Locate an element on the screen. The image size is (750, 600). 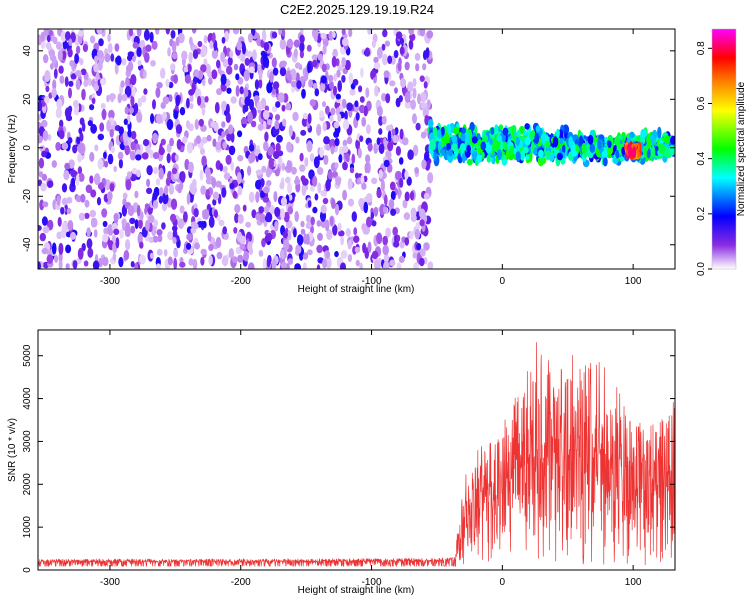
snr-y-tick-label: 4000 is located at coordinates (27, 398).